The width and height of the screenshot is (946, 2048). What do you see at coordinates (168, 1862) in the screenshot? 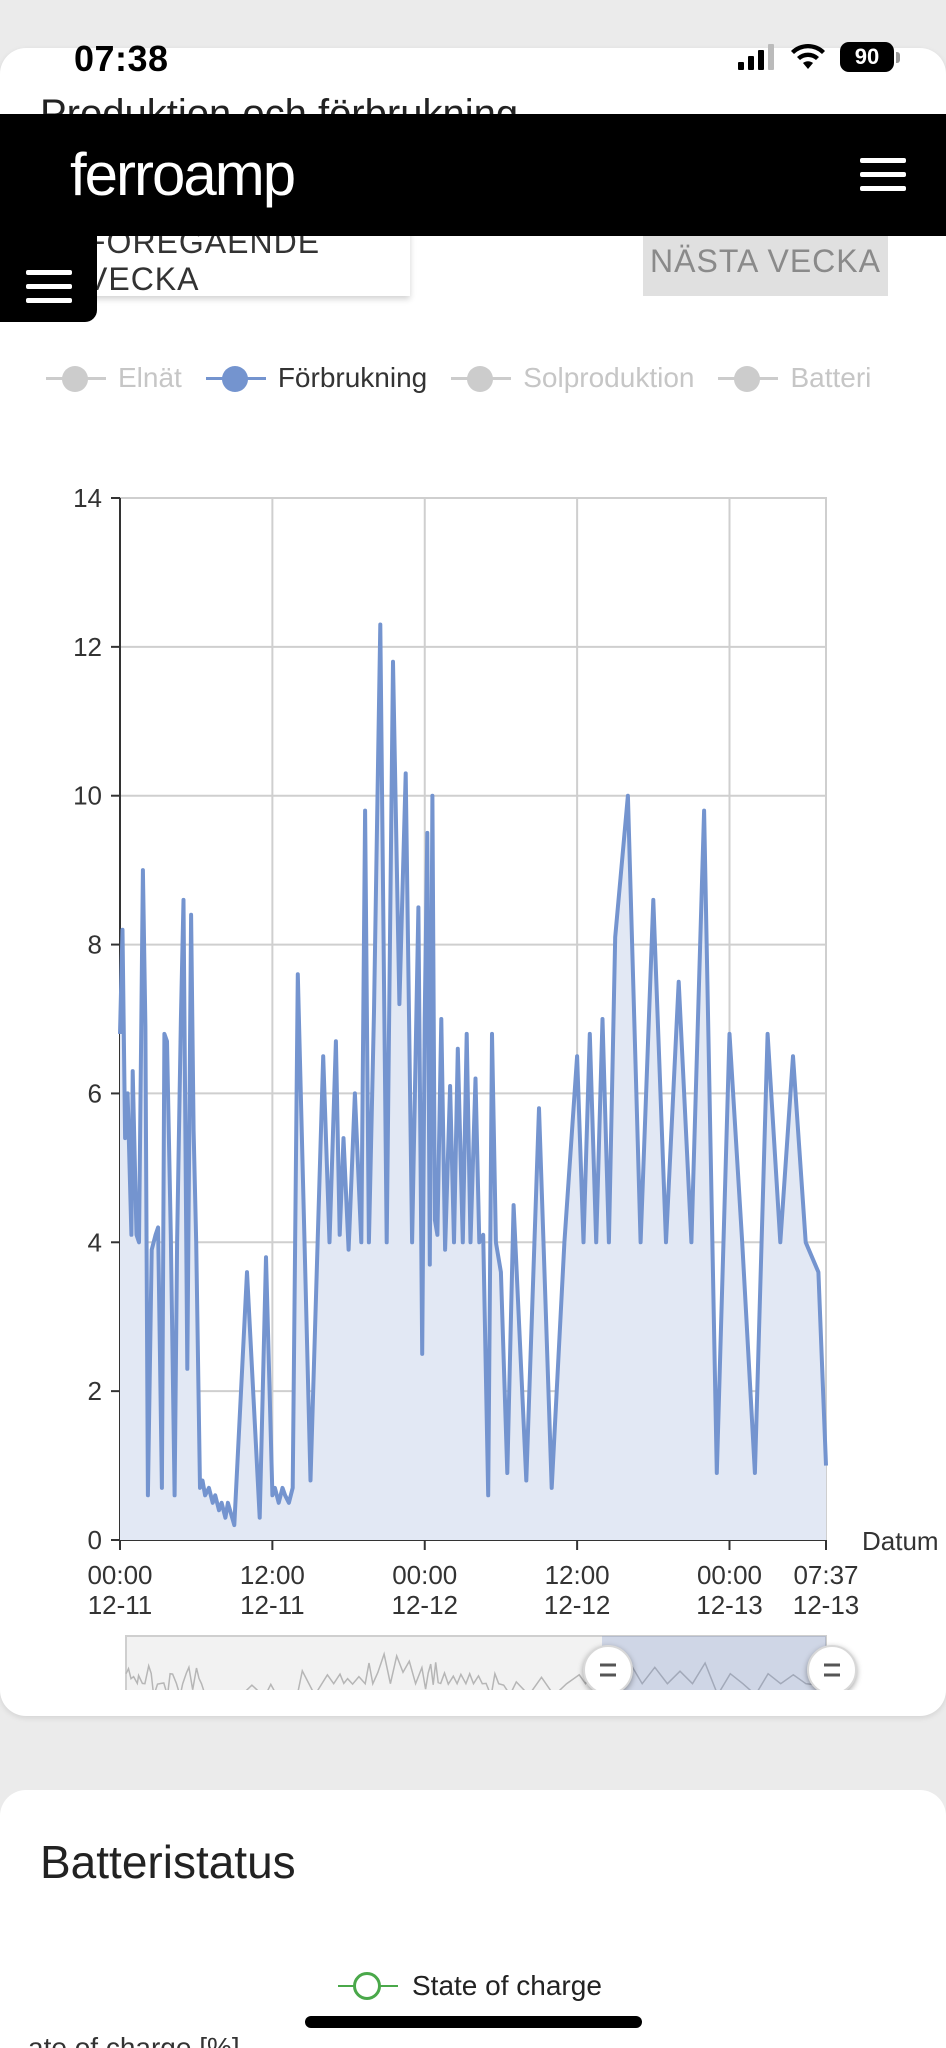
I see `battery-status-title: Batteristatus` at bounding box center [168, 1862].